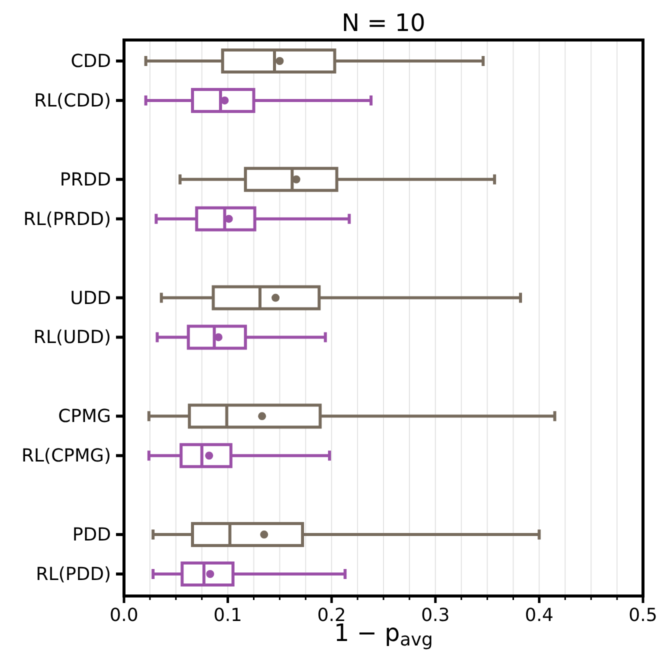 This screenshot has width=660, height=660. What do you see at coordinates (72, 101) in the screenshot?
I see `y-tick-label: RL(CDD)` at bounding box center [72, 101].